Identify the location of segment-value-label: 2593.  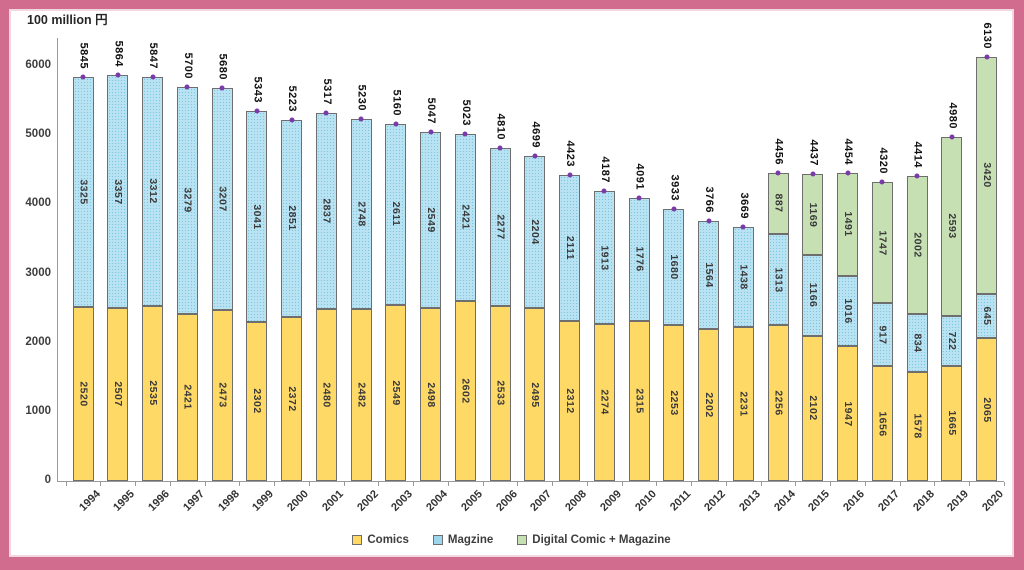
(952, 226).